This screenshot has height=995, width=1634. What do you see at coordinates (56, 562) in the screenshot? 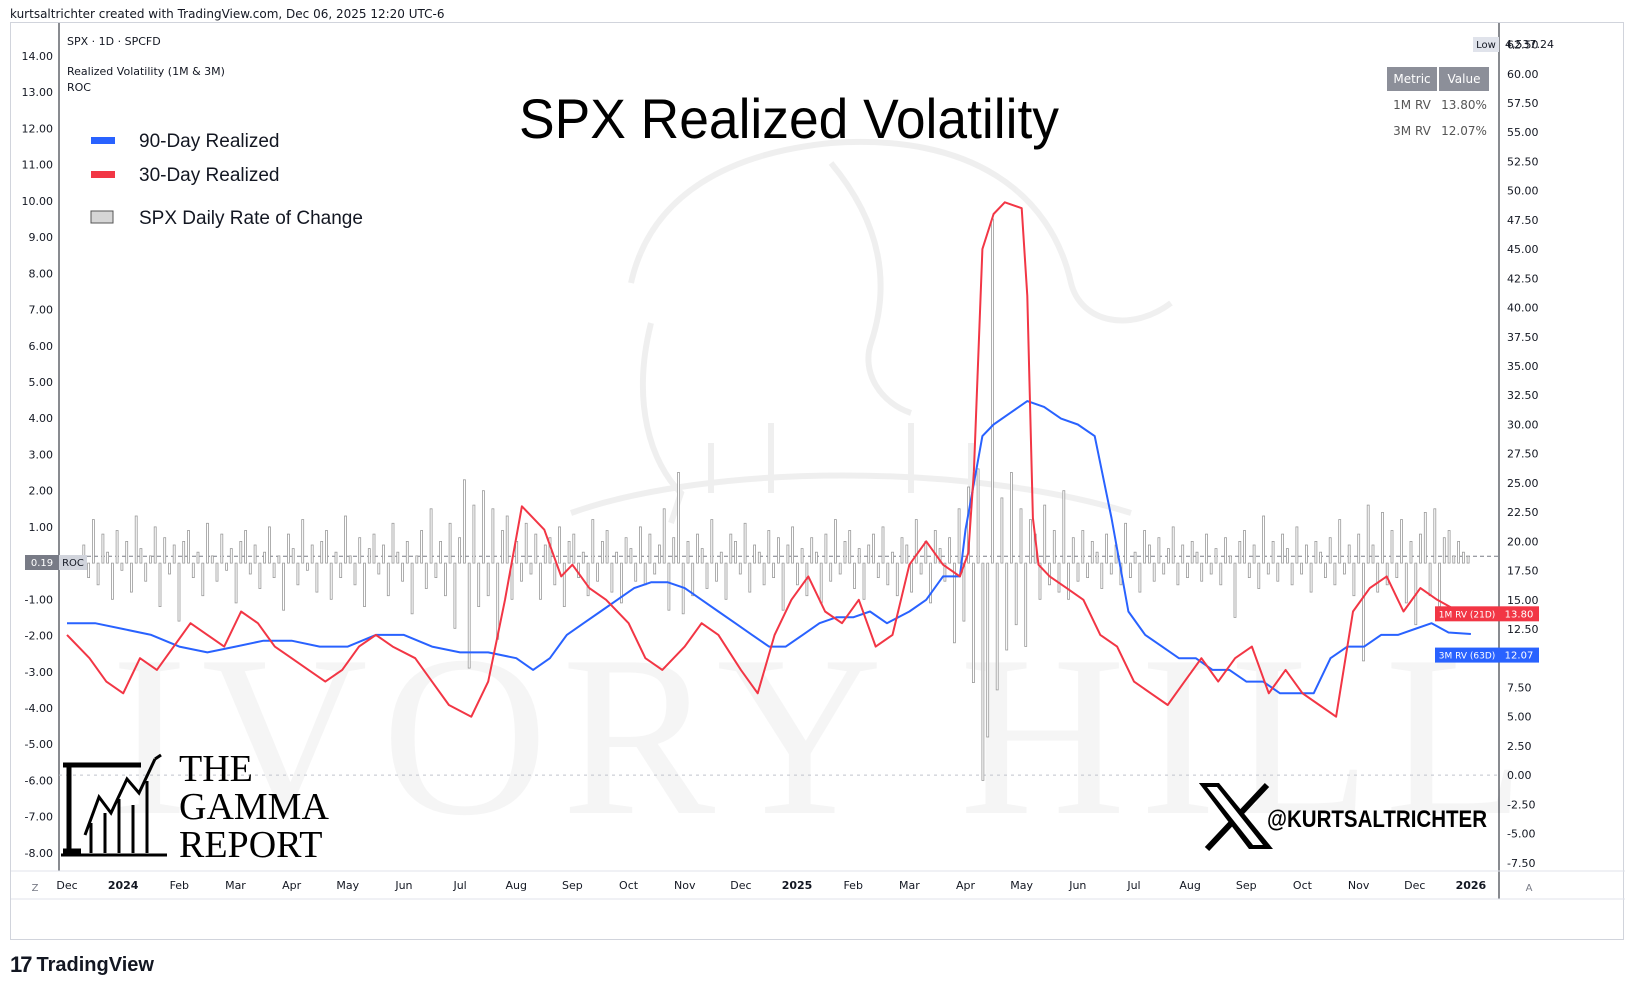
I see `roc-value-badge: 0.19 ROC` at bounding box center [56, 562].